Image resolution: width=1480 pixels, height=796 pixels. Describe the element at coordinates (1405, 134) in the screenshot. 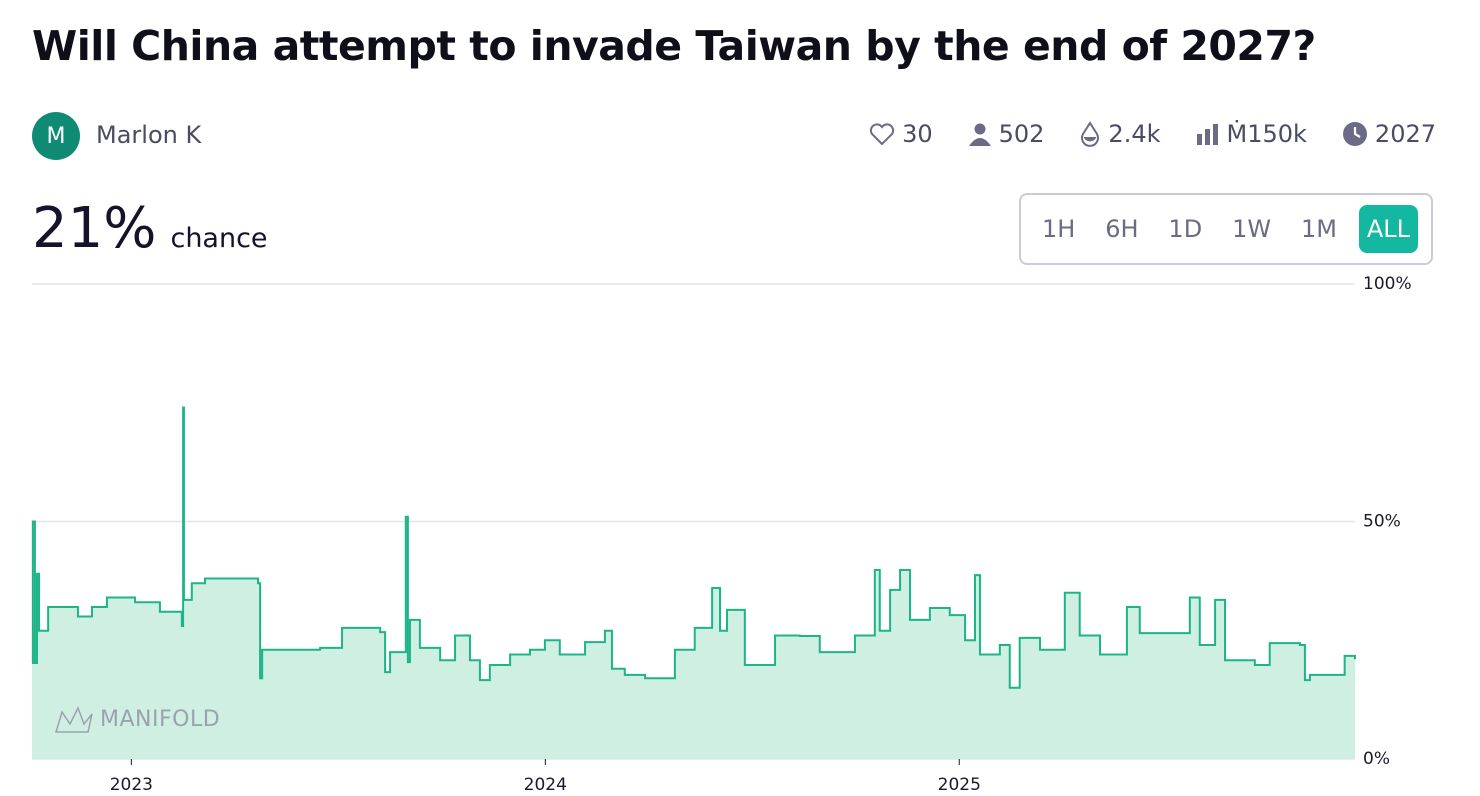

I see `stat: 2027` at that location.